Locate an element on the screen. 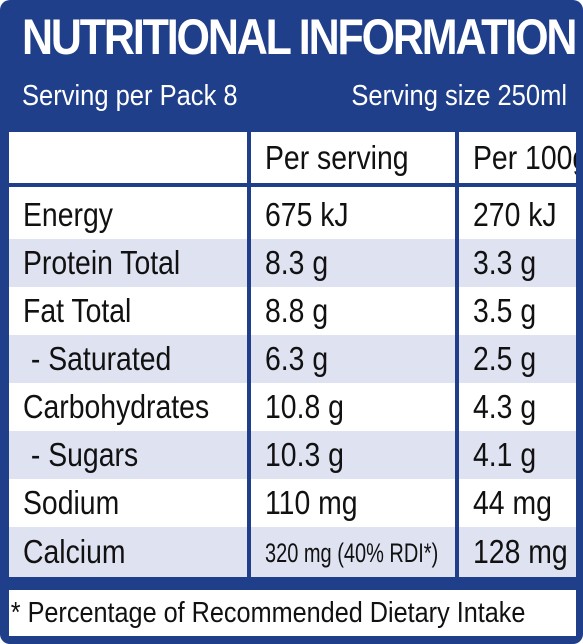 The height and width of the screenshot is (644, 583). header-per-serving: Per serving is located at coordinates (352, 159).